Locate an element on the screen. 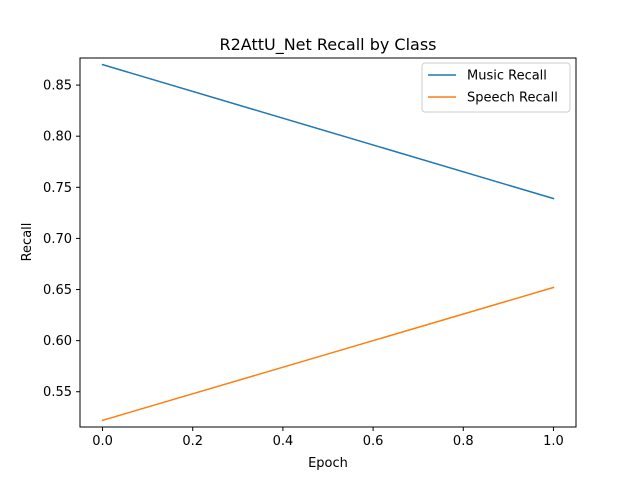  x-tick-label: 1.0 is located at coordinates (553, 441).